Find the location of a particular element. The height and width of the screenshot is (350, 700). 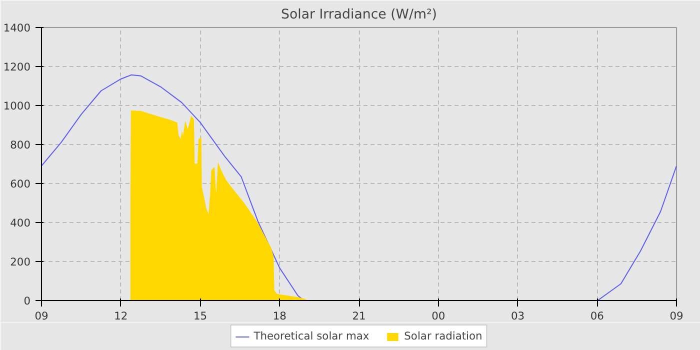

y-tick-label: 400 is located at coordinates (20, 223).